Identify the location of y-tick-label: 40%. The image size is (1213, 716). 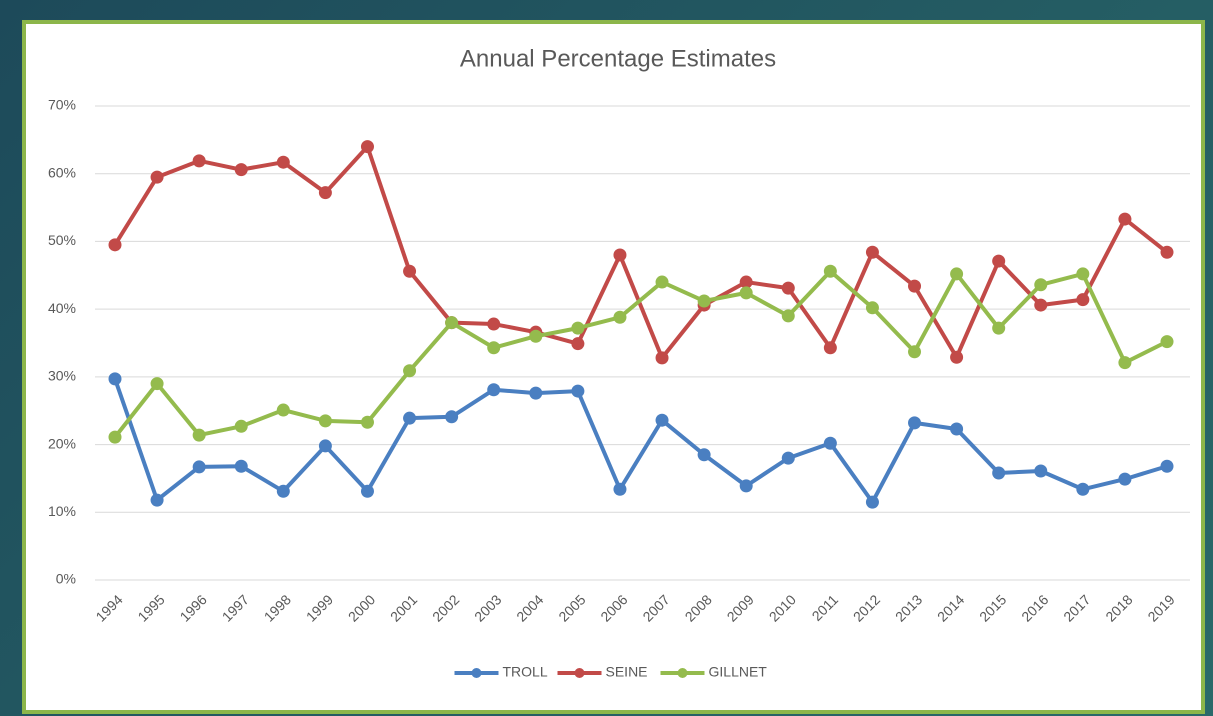
(62, 308).